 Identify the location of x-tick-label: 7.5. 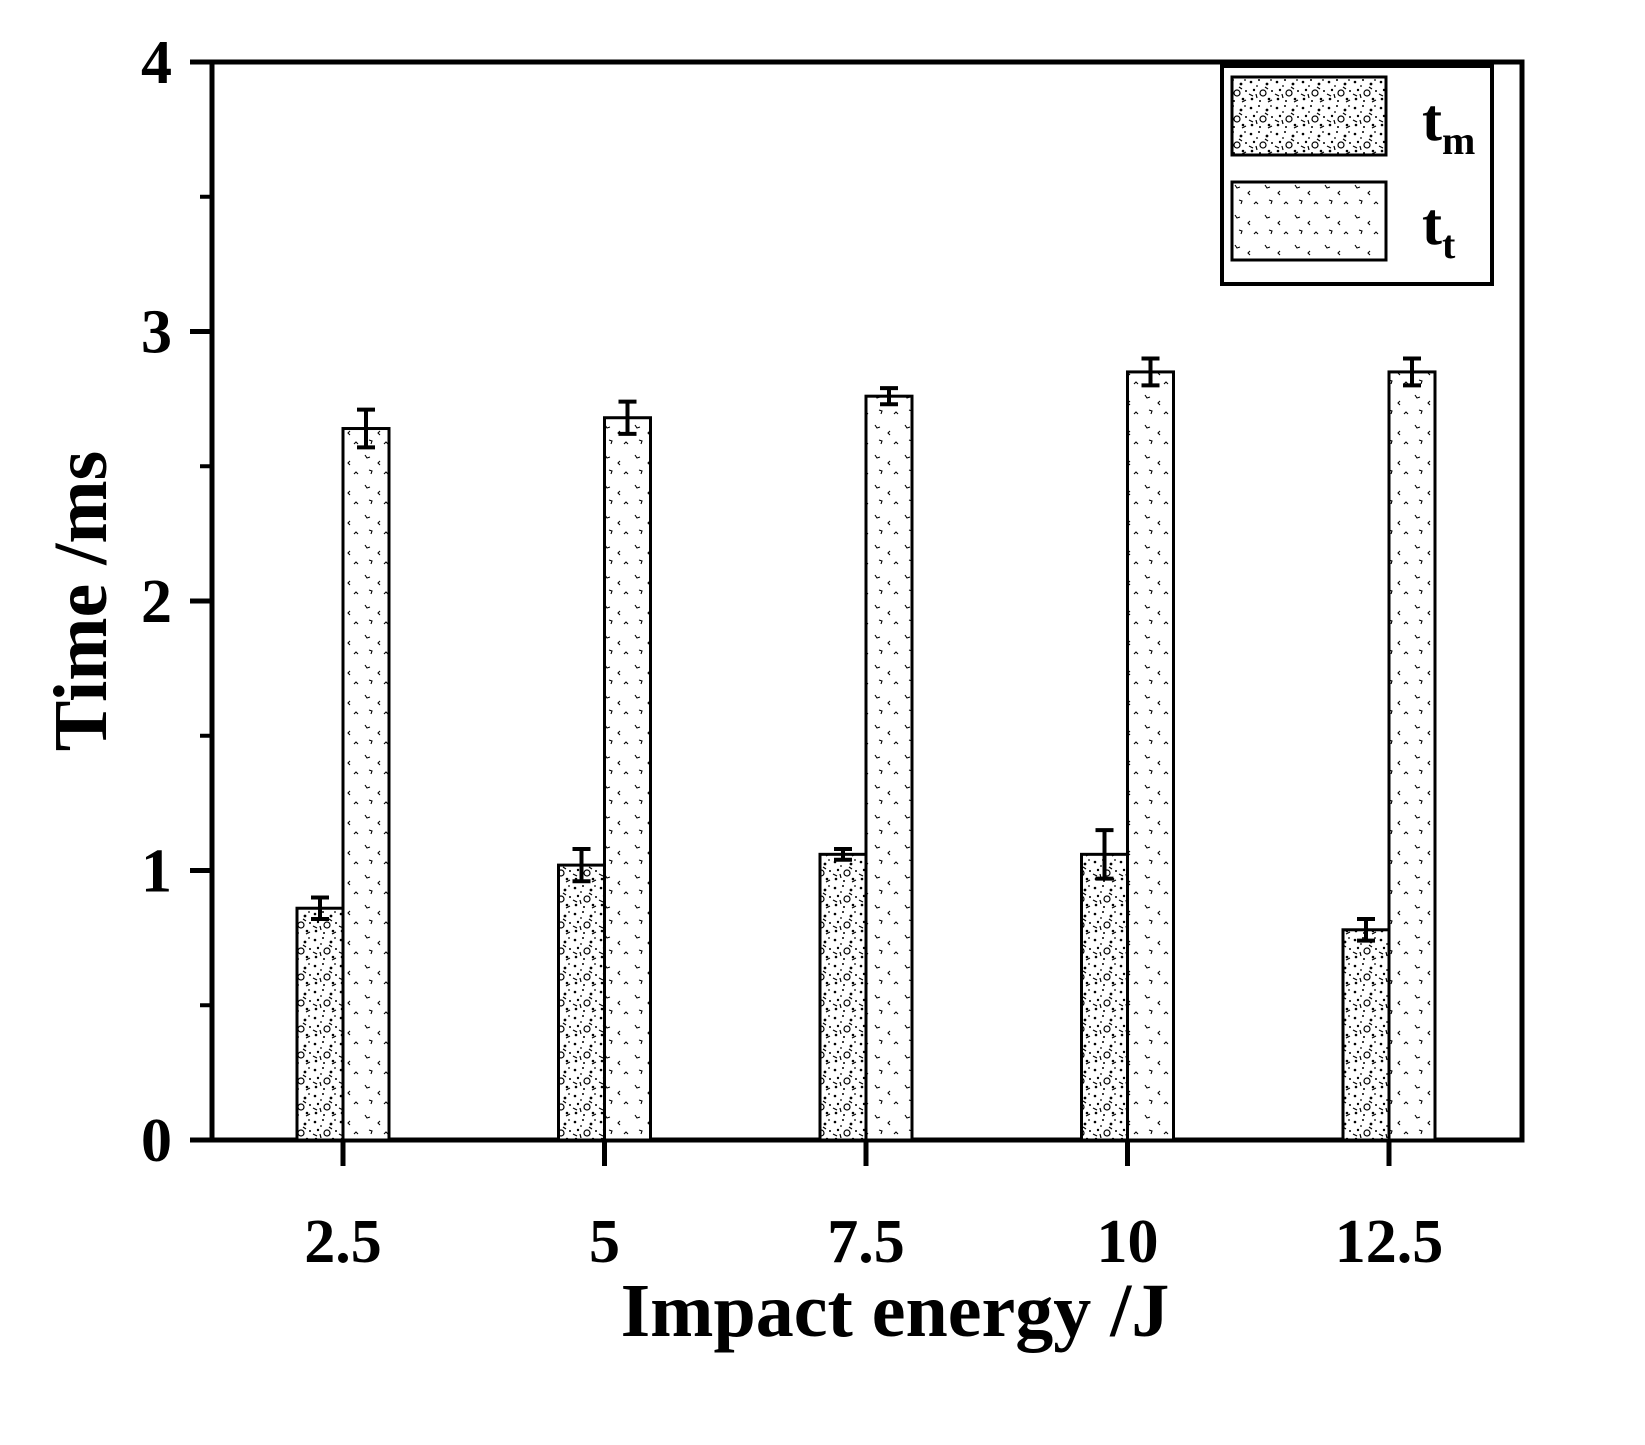
(866, 1242).